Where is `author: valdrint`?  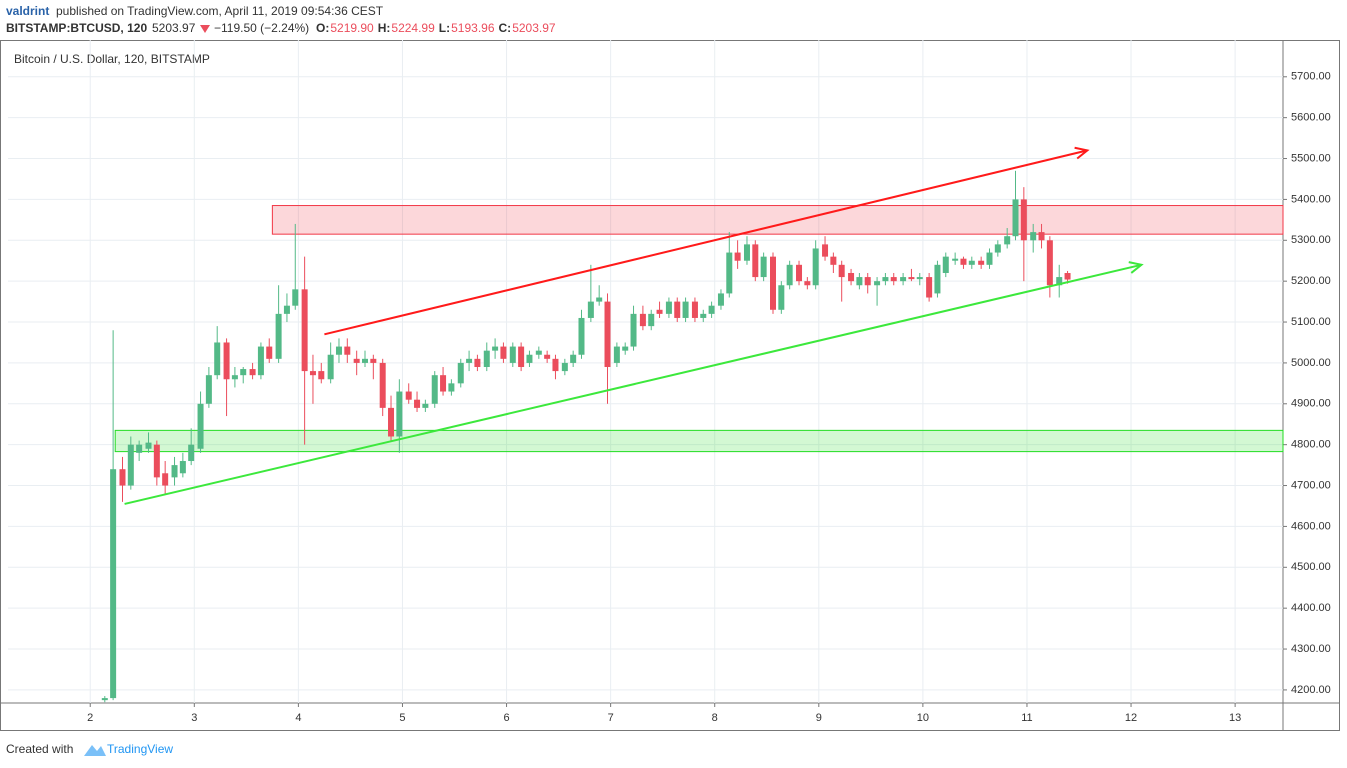 author: valdrint is located at coordinates (27, 11).